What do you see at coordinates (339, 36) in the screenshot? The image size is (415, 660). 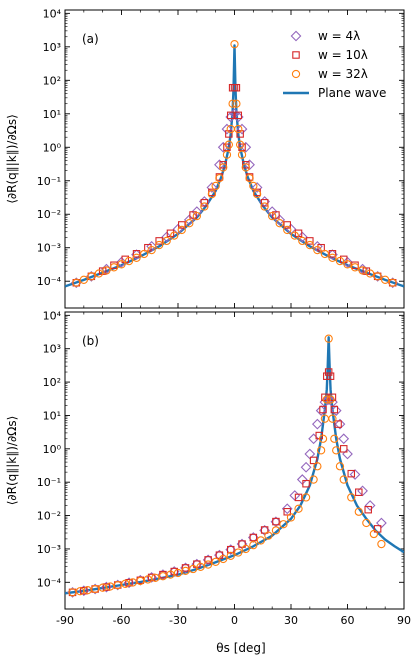 I see `legend-entry-label: w = 4λ` at bounding box center [339, 36].